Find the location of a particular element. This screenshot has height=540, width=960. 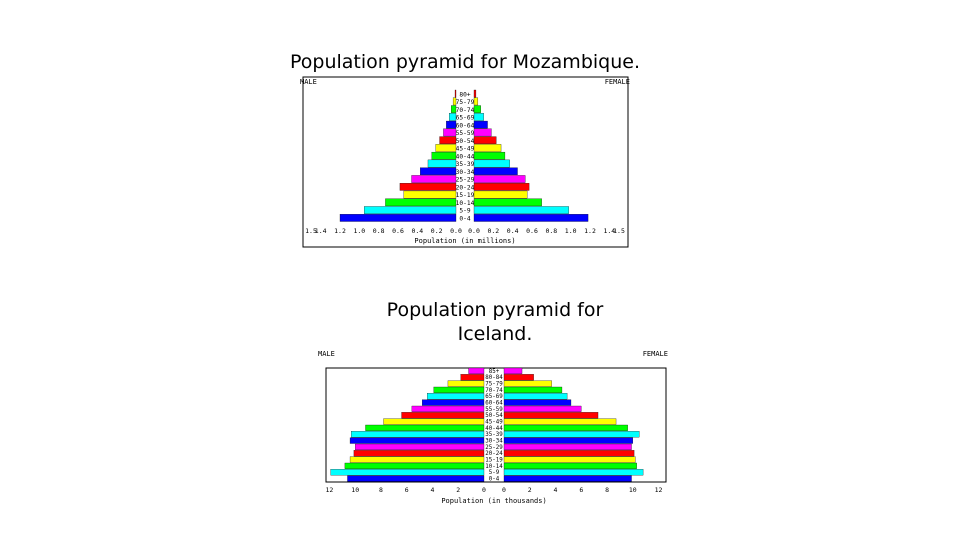

x-tick-label: 0.2 is located at coordinates (493, 231).